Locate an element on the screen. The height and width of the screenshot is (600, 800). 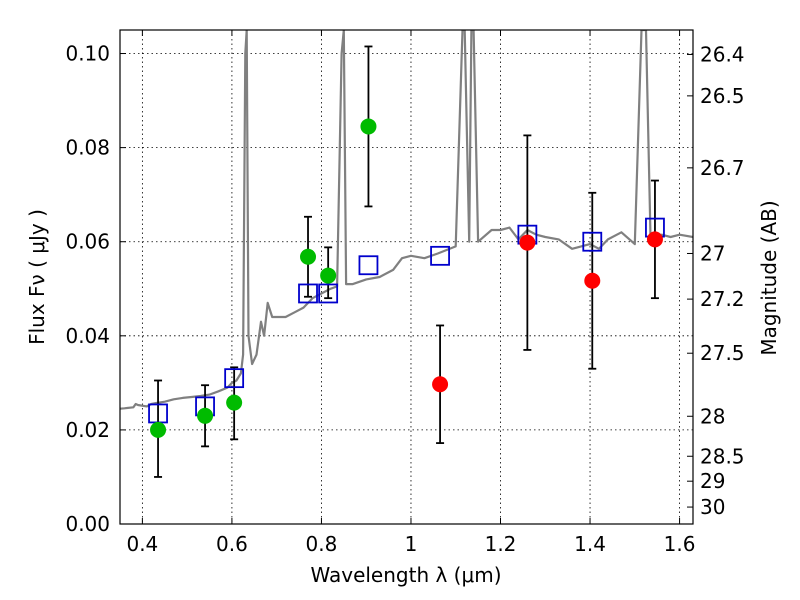
y2-axis-label: Magnitude (AB) is located at coordinates (769, 277).